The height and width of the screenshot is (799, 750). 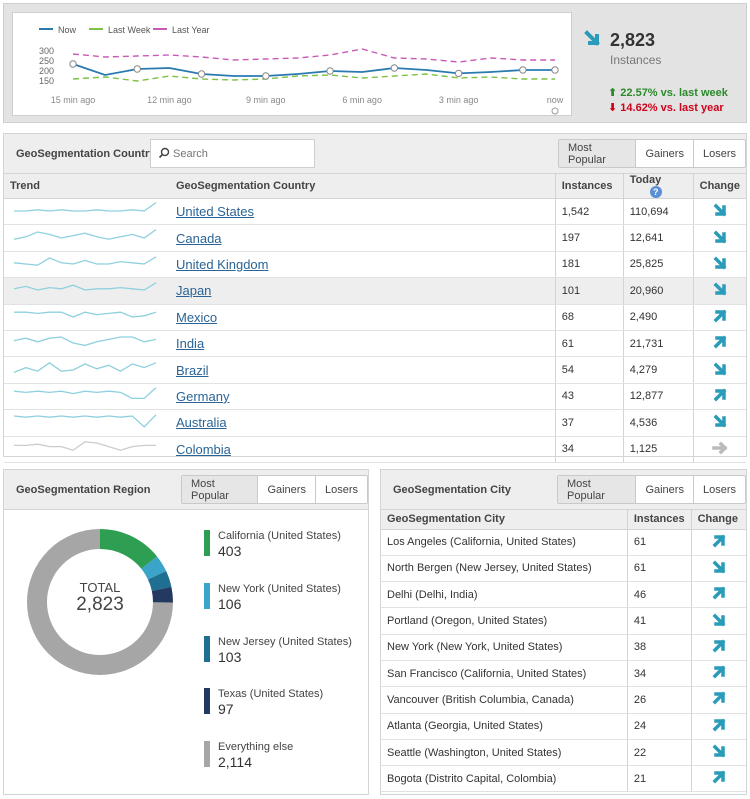 What do you see at coordinates (668, 92) in the screenshot?
I see `vs-last-week: ⬆ 22.57% vs. last week` at bounding box center [668, 92].